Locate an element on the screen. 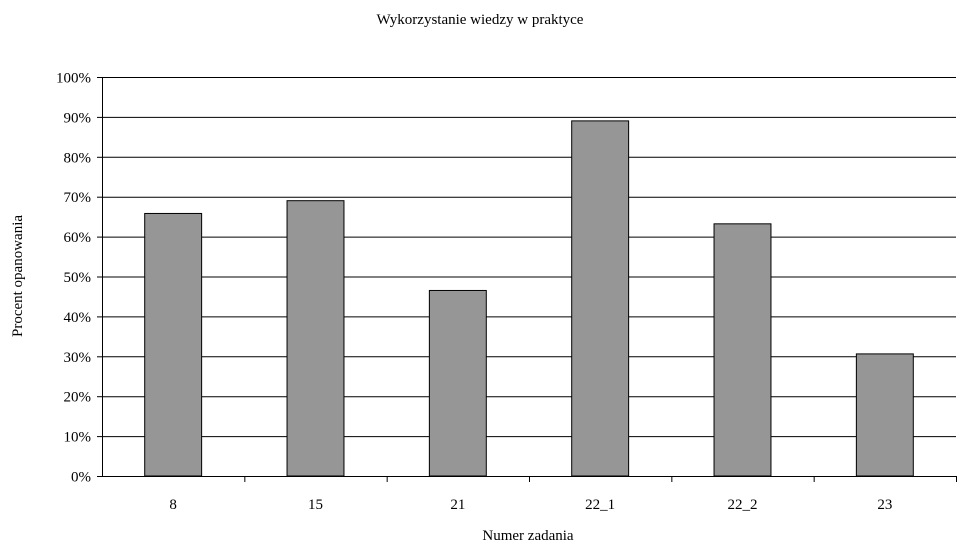 The width and height of the screenshot is (961, 542). y-tick-label: 50% is located at coordinates (78, 278).